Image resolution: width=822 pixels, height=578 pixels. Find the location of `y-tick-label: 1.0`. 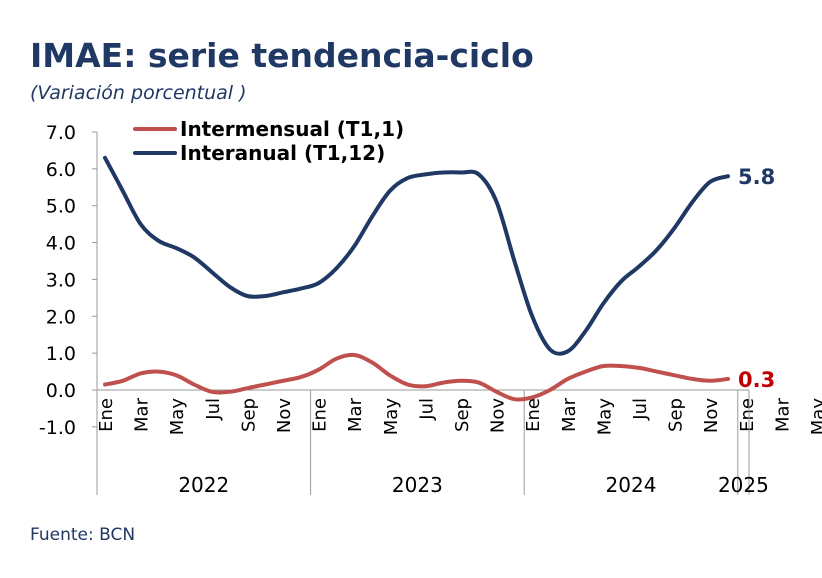

y-tick-label: 1.0 is located at coordinates (61, 354).